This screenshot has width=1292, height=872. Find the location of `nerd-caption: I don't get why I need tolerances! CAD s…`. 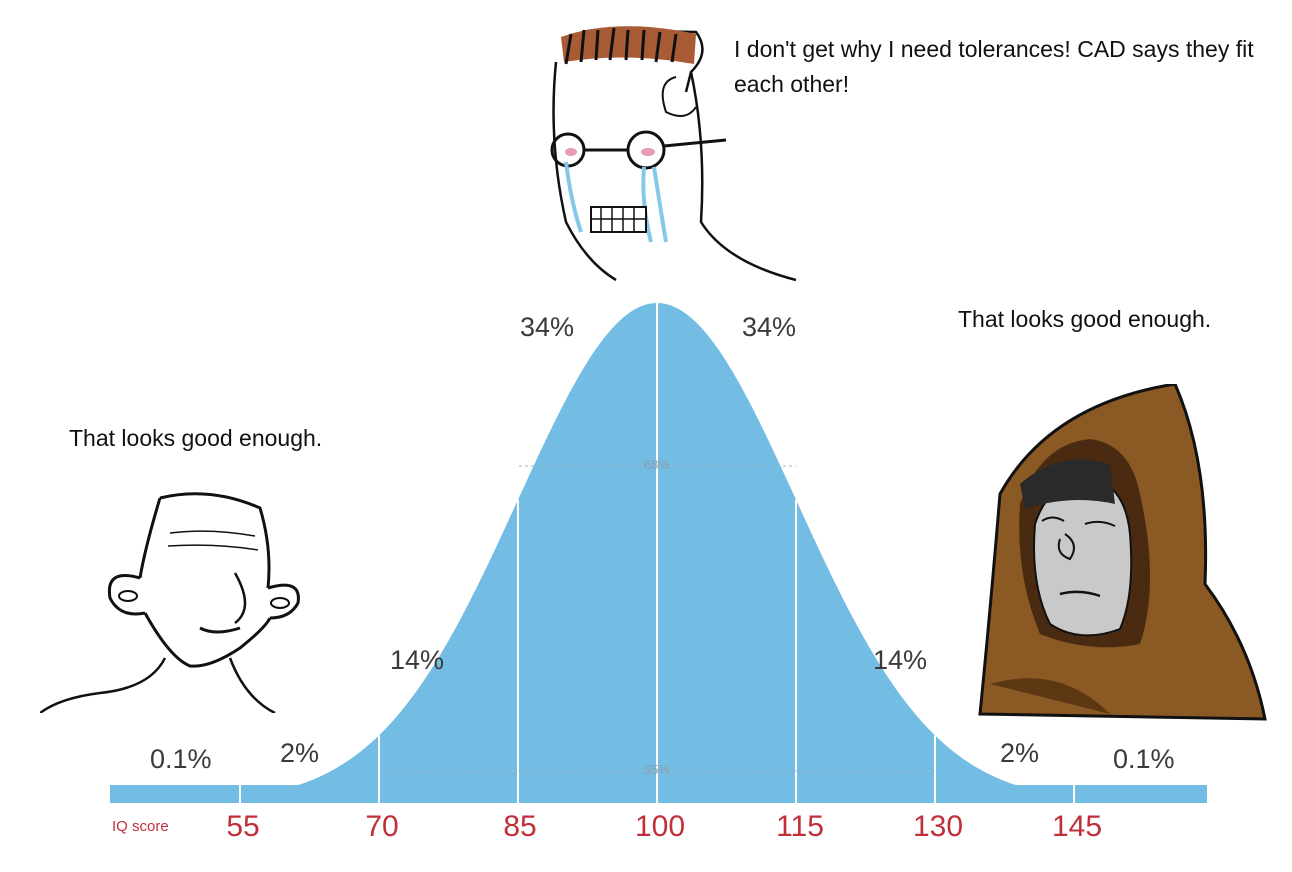

nerd-caption: I don't get why I need tolerances! CAD s… is located at coordinates (994, 66).